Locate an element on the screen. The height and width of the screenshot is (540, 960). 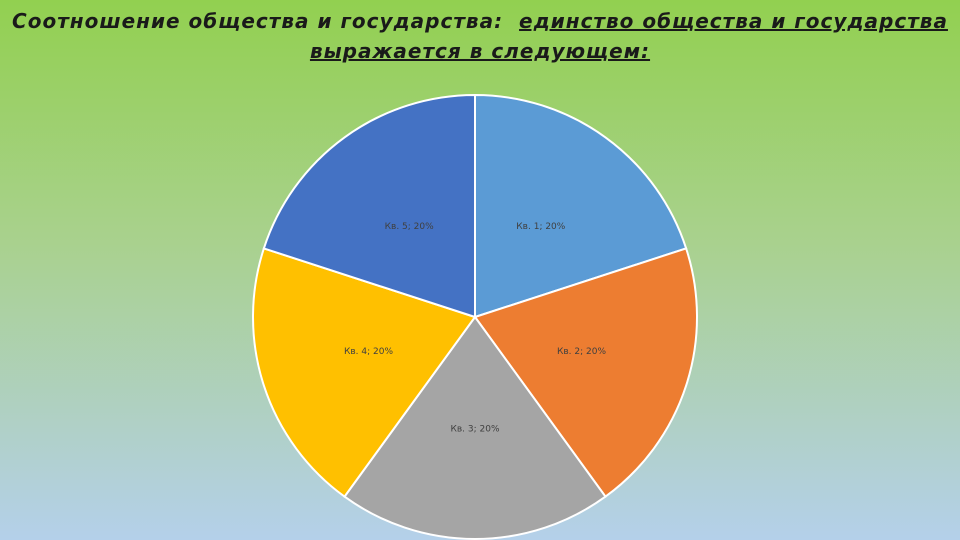
title: Соотношение общества и государства: is located at coordinates (258, 21).